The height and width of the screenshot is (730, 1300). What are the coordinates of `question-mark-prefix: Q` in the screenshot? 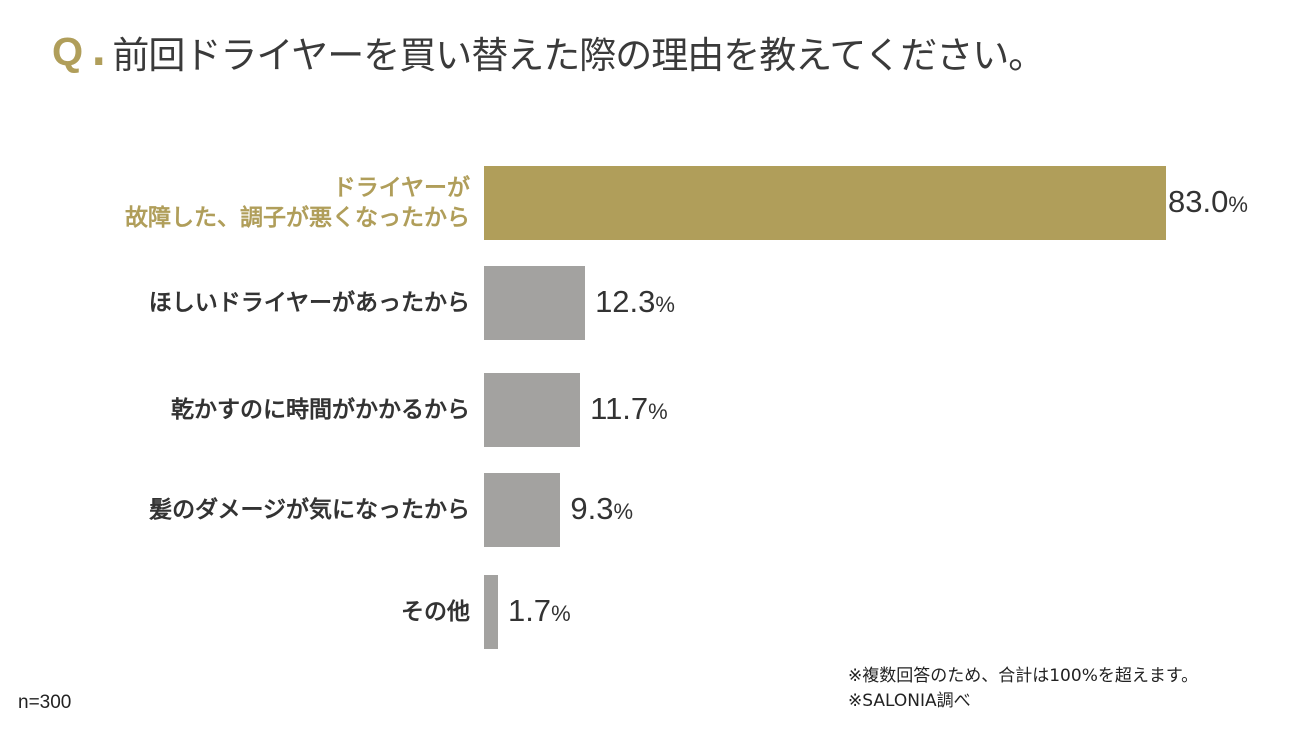 It's located at (68, 51).